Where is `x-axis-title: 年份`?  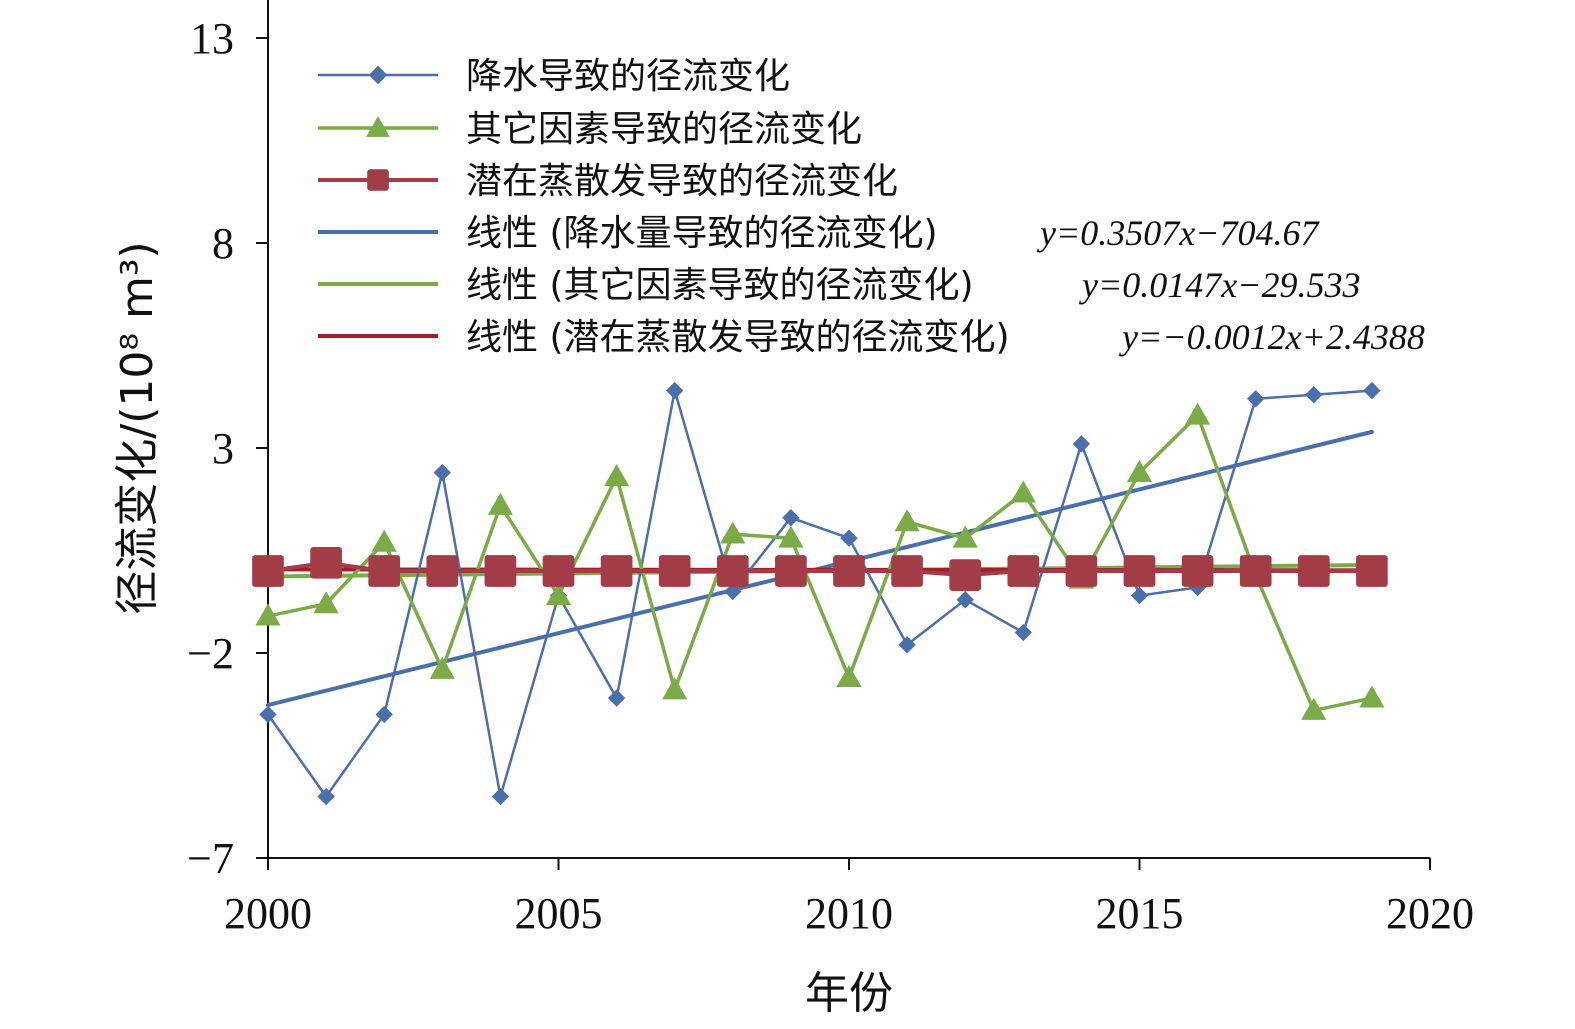 x-axis-title: 年份 is located at coordinates (849, 993).